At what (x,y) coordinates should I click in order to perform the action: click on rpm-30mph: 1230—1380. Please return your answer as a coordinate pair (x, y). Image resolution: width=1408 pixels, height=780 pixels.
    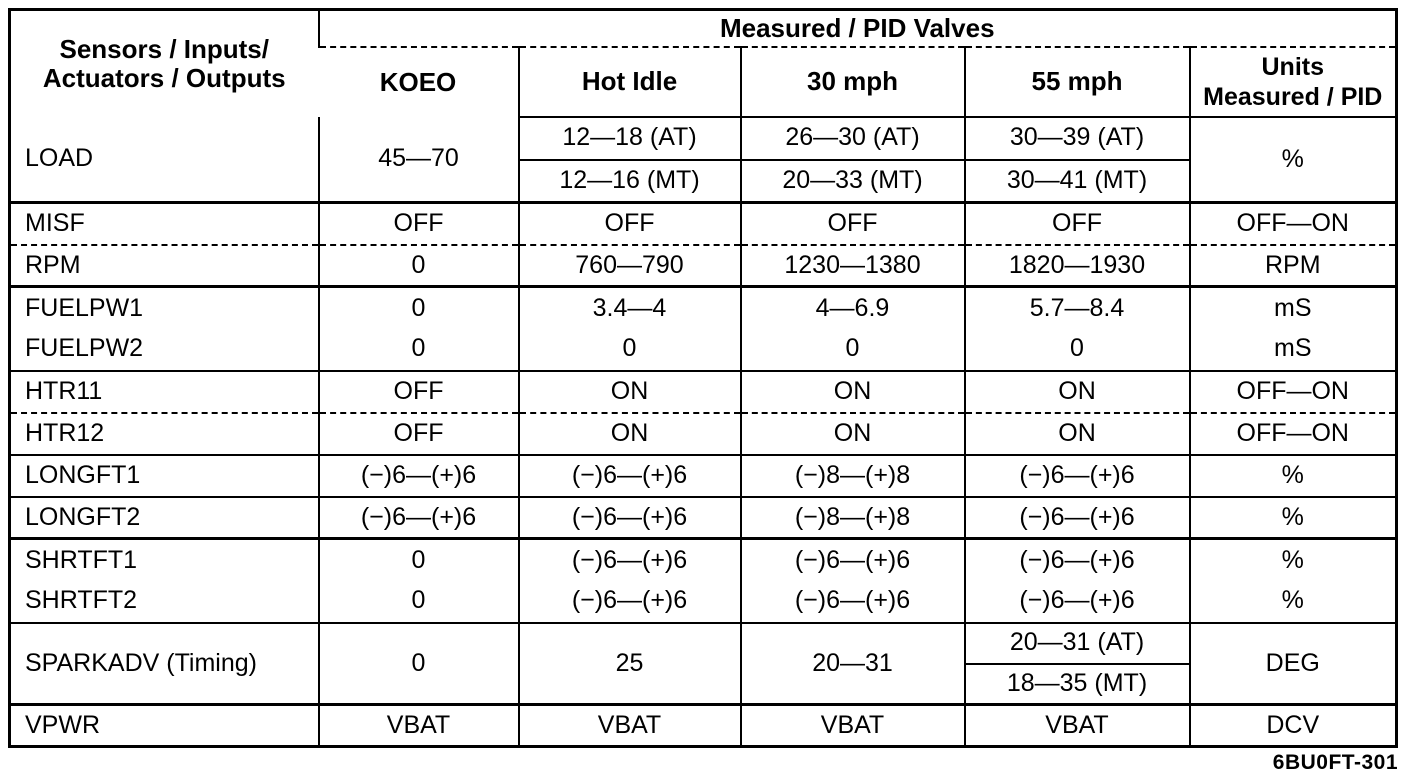
    Looking at the image, I should click on (852, 266).